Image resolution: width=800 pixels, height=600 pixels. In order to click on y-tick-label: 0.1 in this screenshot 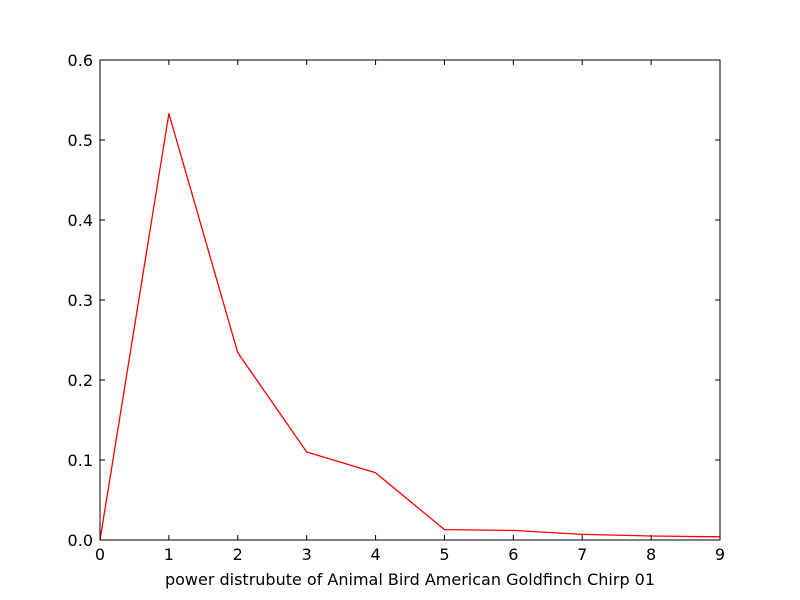, I will do `click(80, 460)`.